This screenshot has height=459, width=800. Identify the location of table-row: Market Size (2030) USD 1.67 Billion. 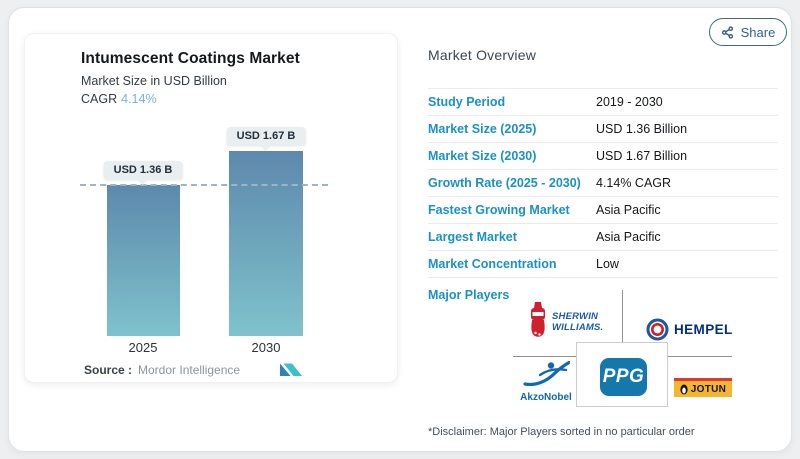
(603, 156).